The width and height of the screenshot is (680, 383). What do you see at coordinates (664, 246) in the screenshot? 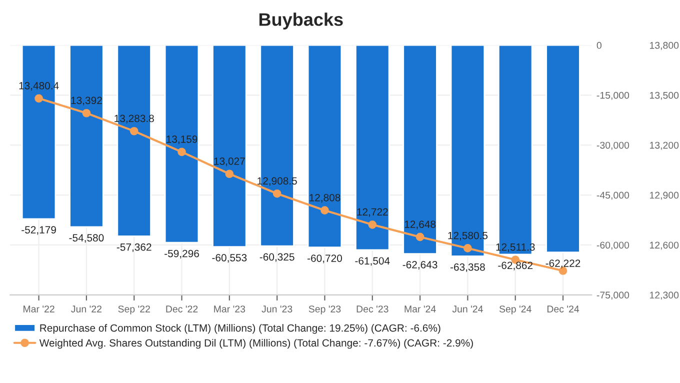
I see `y2-tick-label: 12,600` at bounding box center [664, 246].